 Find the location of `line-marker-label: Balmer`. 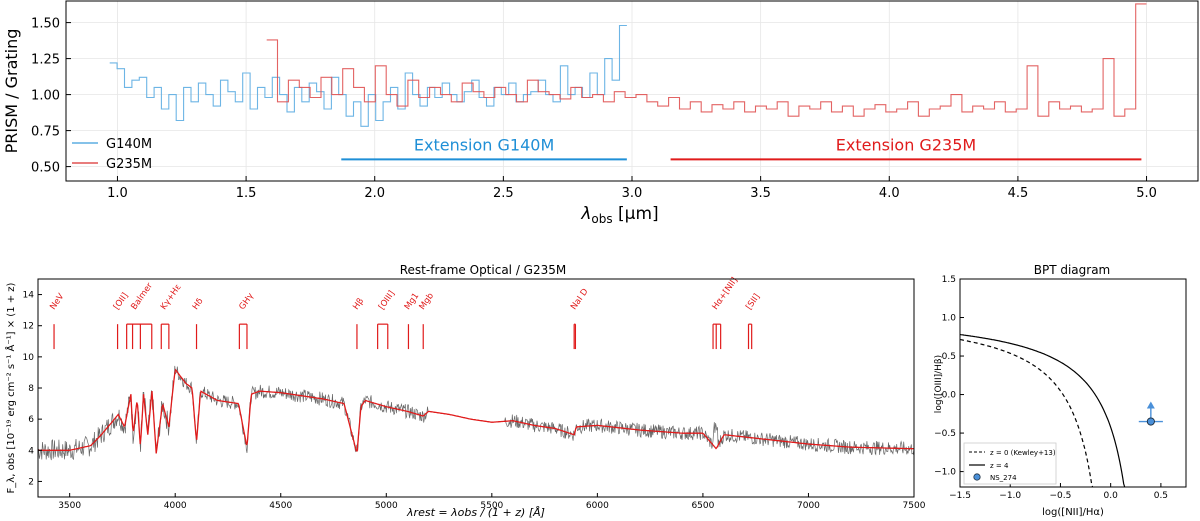

line-marker-label: Balmer is located at coordinates (142, 296).